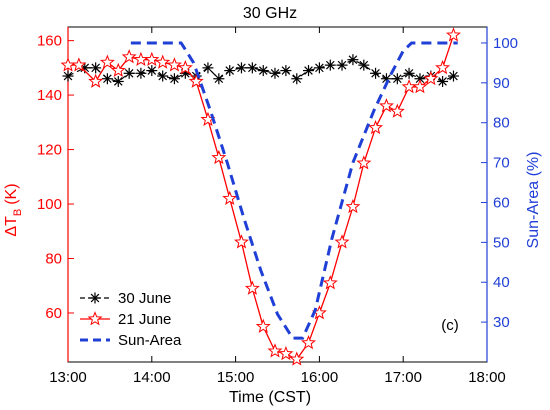 The width and height of the screenshot is (550, 410). I want to click on right-axis-title: Sun-Area (%), so click(533, 200).